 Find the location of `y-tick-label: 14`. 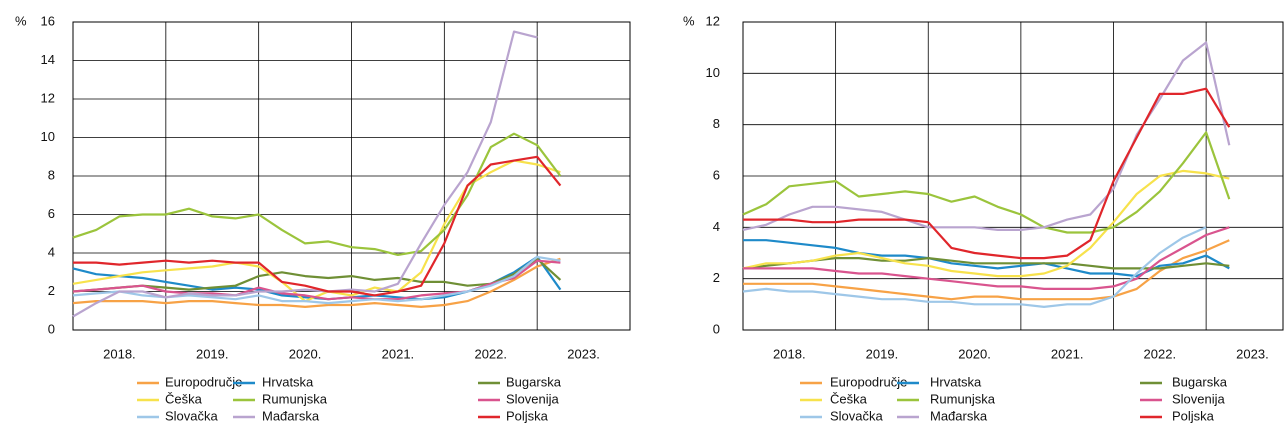

y-tick-label: 14 is located at coordinates (48, 59).